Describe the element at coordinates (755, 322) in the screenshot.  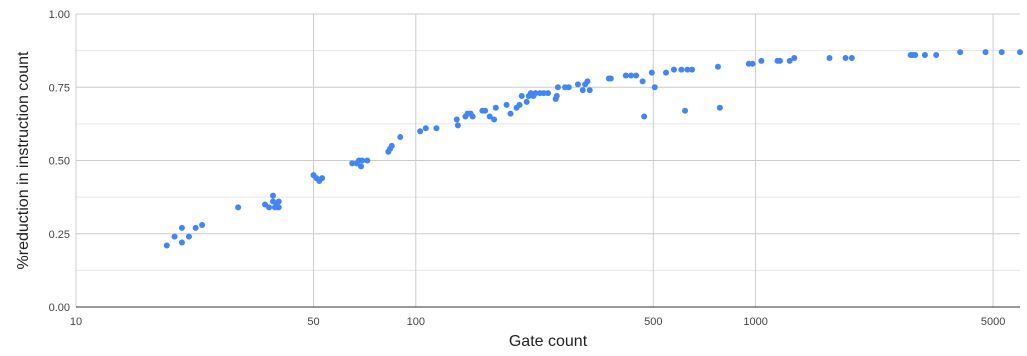
I see `x-tick-label: 1000` at that location.